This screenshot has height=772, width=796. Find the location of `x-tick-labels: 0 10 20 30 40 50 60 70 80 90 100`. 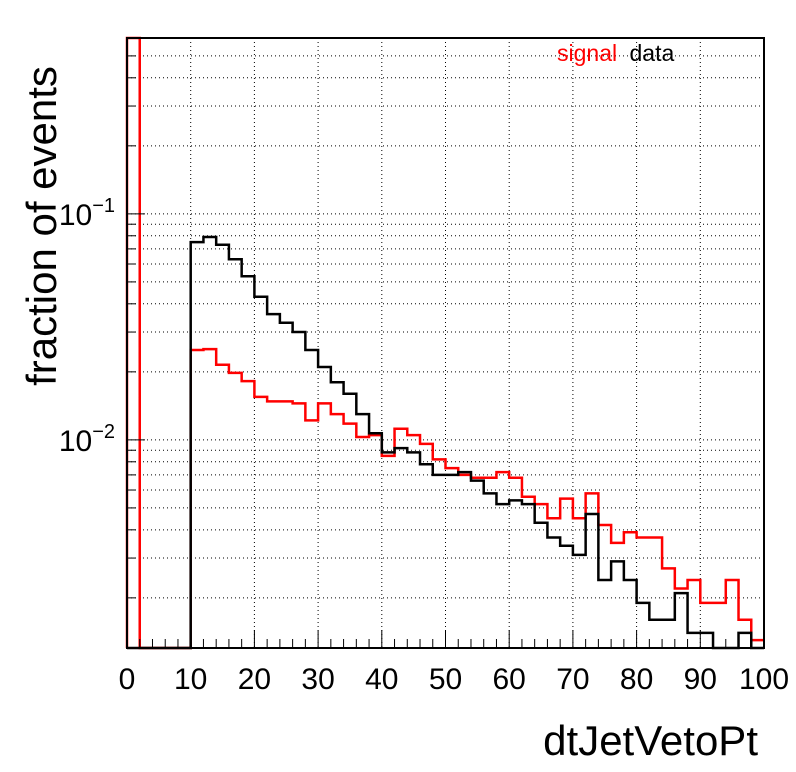

x-tick-labels: 0 10 20 30 40 50 60 70 80 90 100 is located at coordinates (454, 679).